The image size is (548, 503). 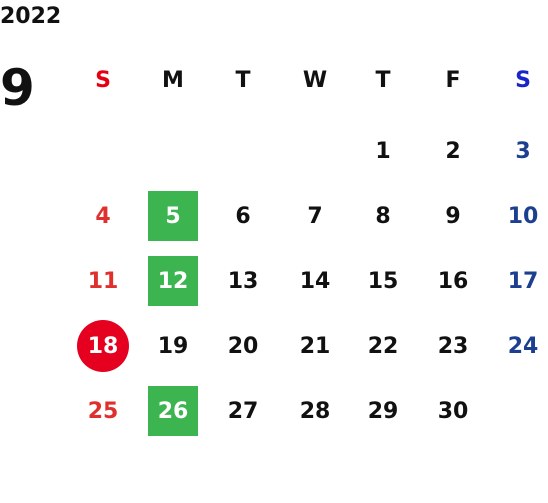 I want to click on day: 21, so click(x=315, y=346).